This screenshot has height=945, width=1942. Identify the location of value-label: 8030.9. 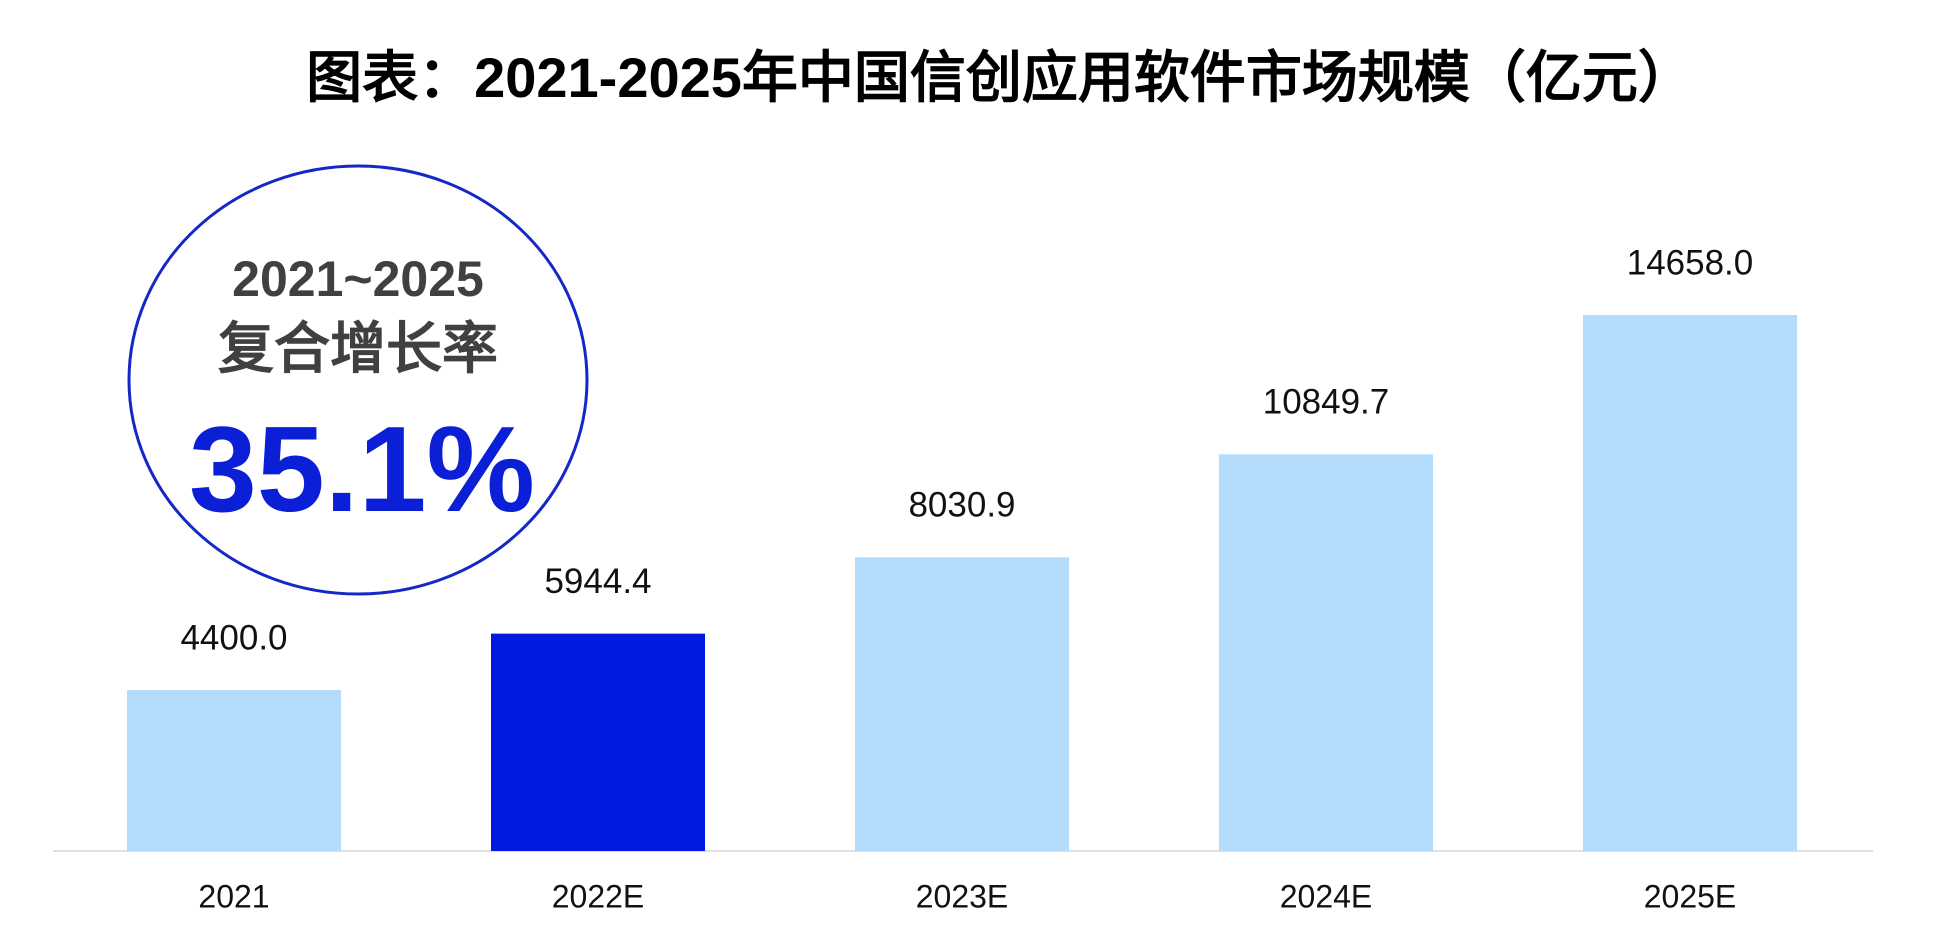
(961, 505).